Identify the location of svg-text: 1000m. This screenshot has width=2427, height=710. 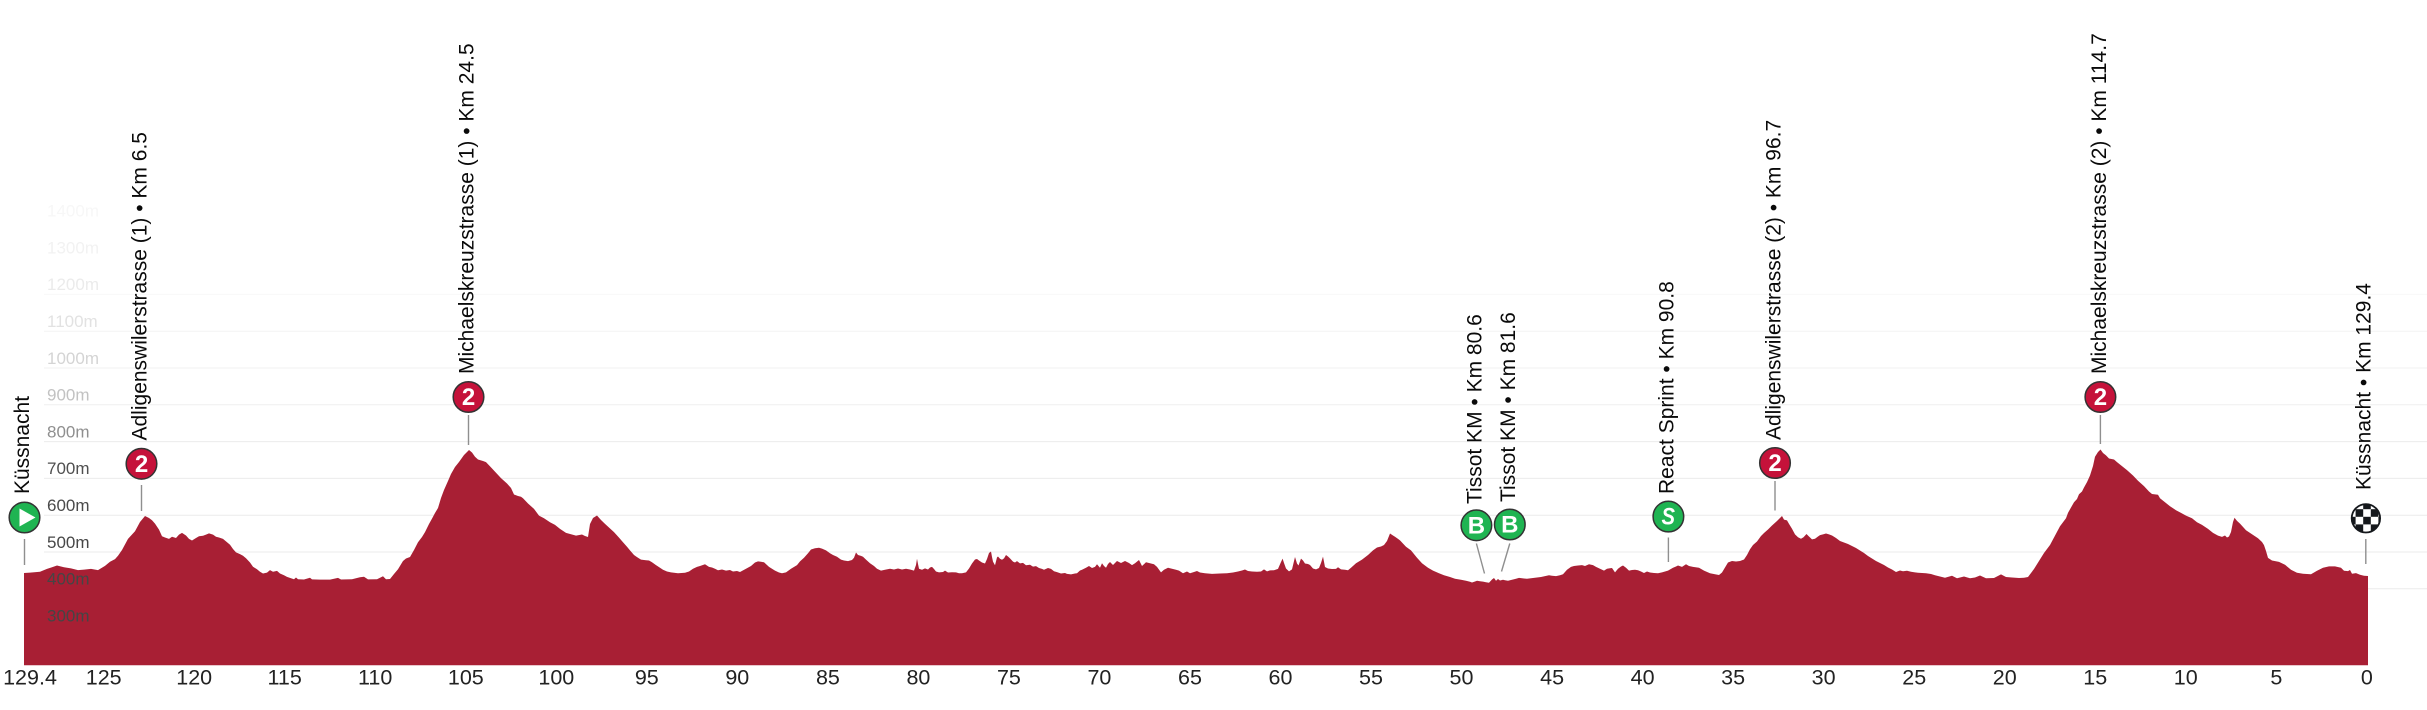
(73, 358).